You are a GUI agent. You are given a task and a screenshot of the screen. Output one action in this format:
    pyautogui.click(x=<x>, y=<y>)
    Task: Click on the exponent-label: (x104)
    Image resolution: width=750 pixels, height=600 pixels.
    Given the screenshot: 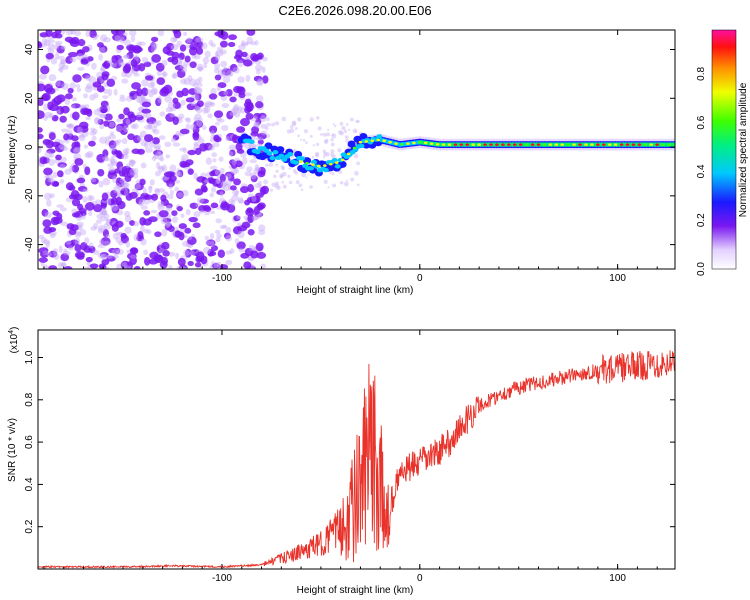 What is the action you would take?
    pyautogui.click(x=14, y=340)
    